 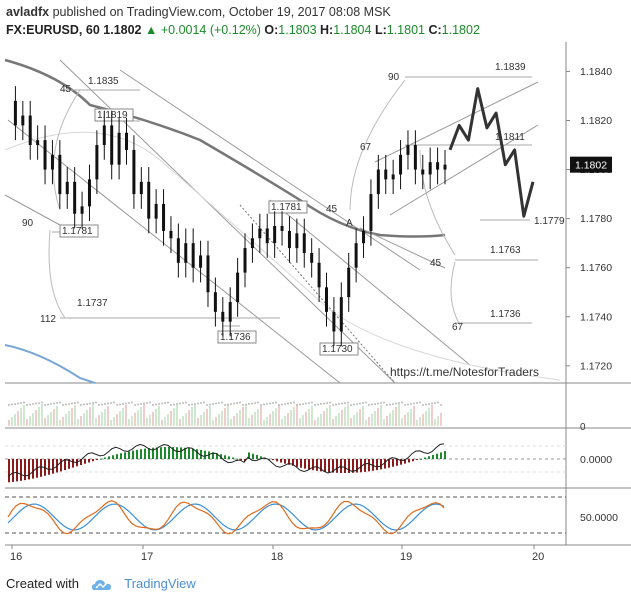 I want to click on current-price-label: 1.1802, so click(x=591, y=166).